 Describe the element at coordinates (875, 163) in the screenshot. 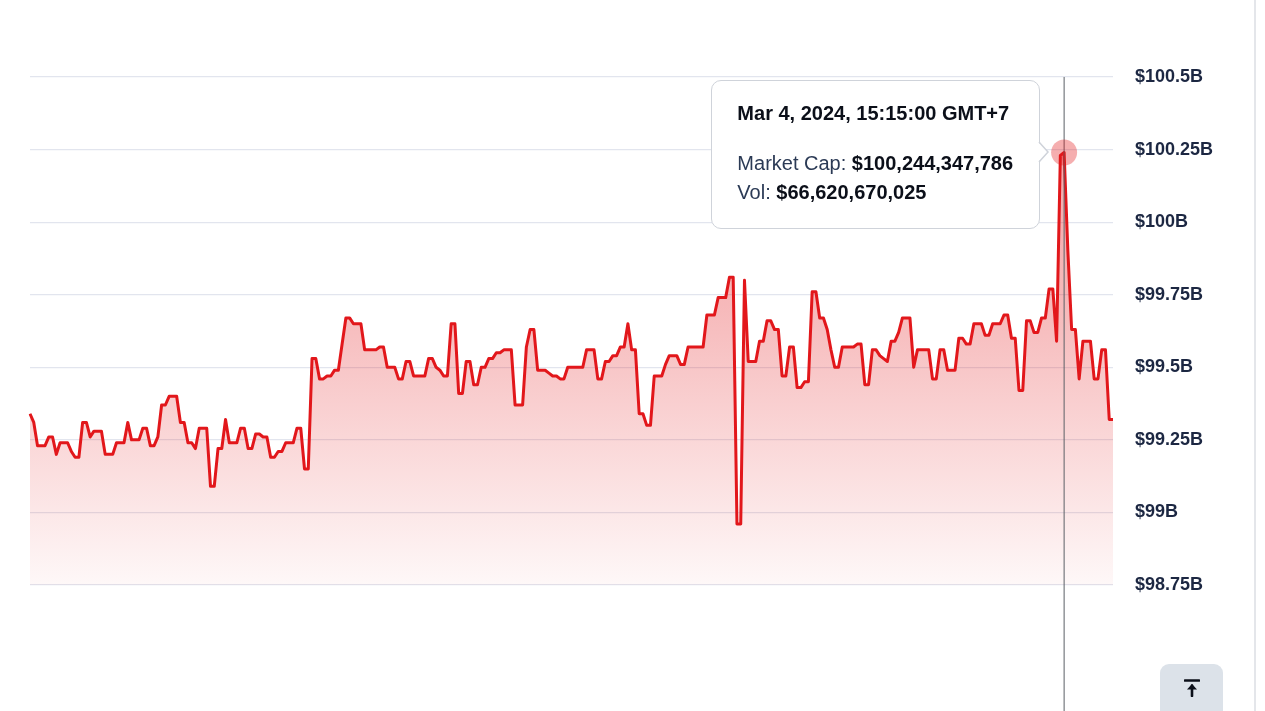

I see `annotation: Market Cap: $100,244,347,786` at that location.